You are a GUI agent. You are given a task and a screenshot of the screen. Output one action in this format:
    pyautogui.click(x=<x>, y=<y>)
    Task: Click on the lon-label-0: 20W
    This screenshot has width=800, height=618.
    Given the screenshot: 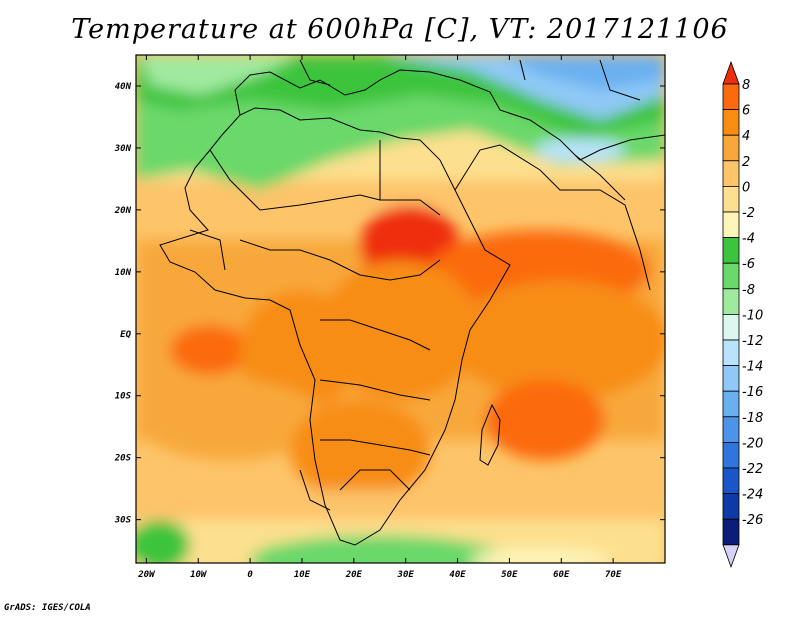 What is the action you would take?
    pyautogui.click(x=146, y=575)
    